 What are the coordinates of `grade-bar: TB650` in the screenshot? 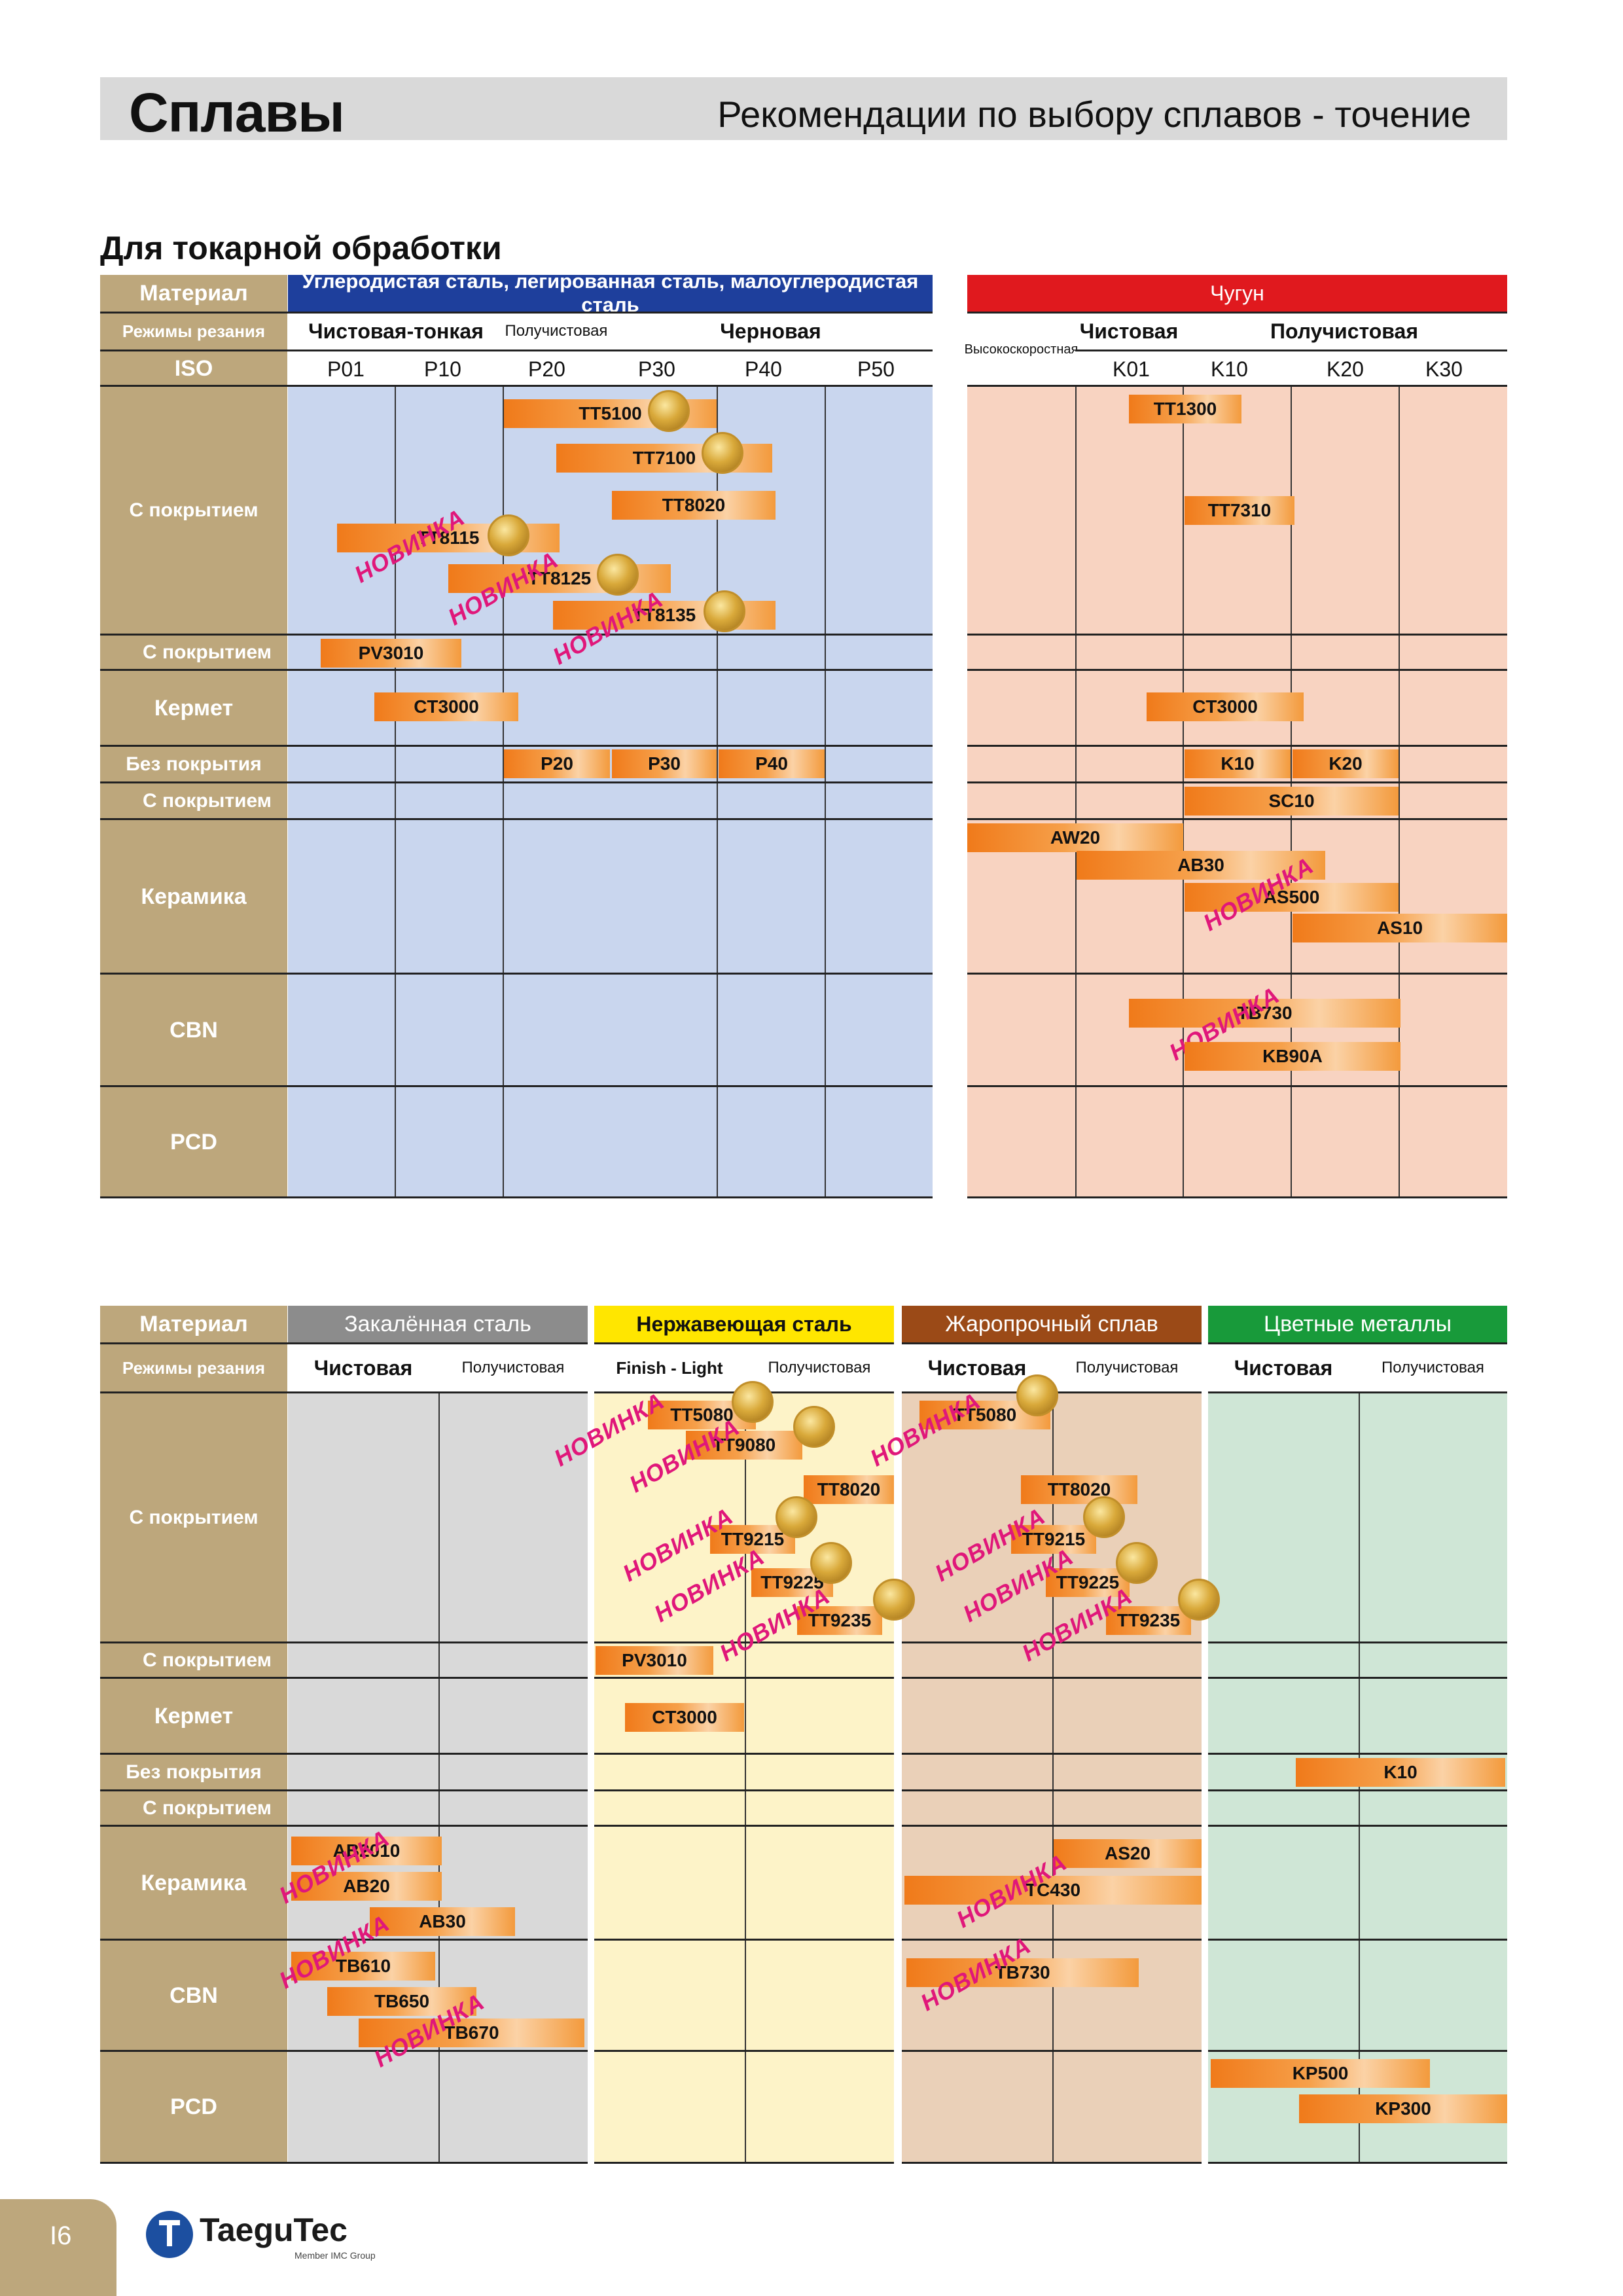 It's located at (401, 2001).